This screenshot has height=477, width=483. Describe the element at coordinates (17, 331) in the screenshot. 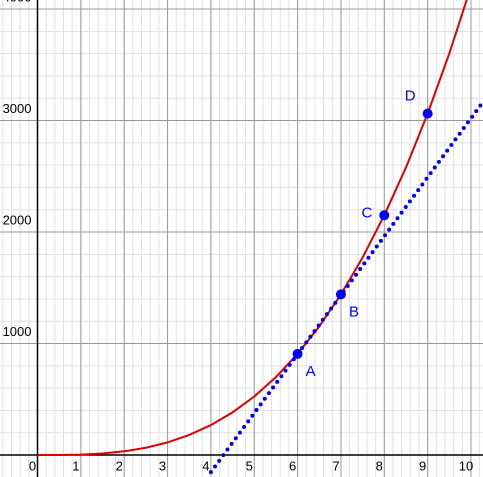

I see `y-tick-label: 1000` at that location.